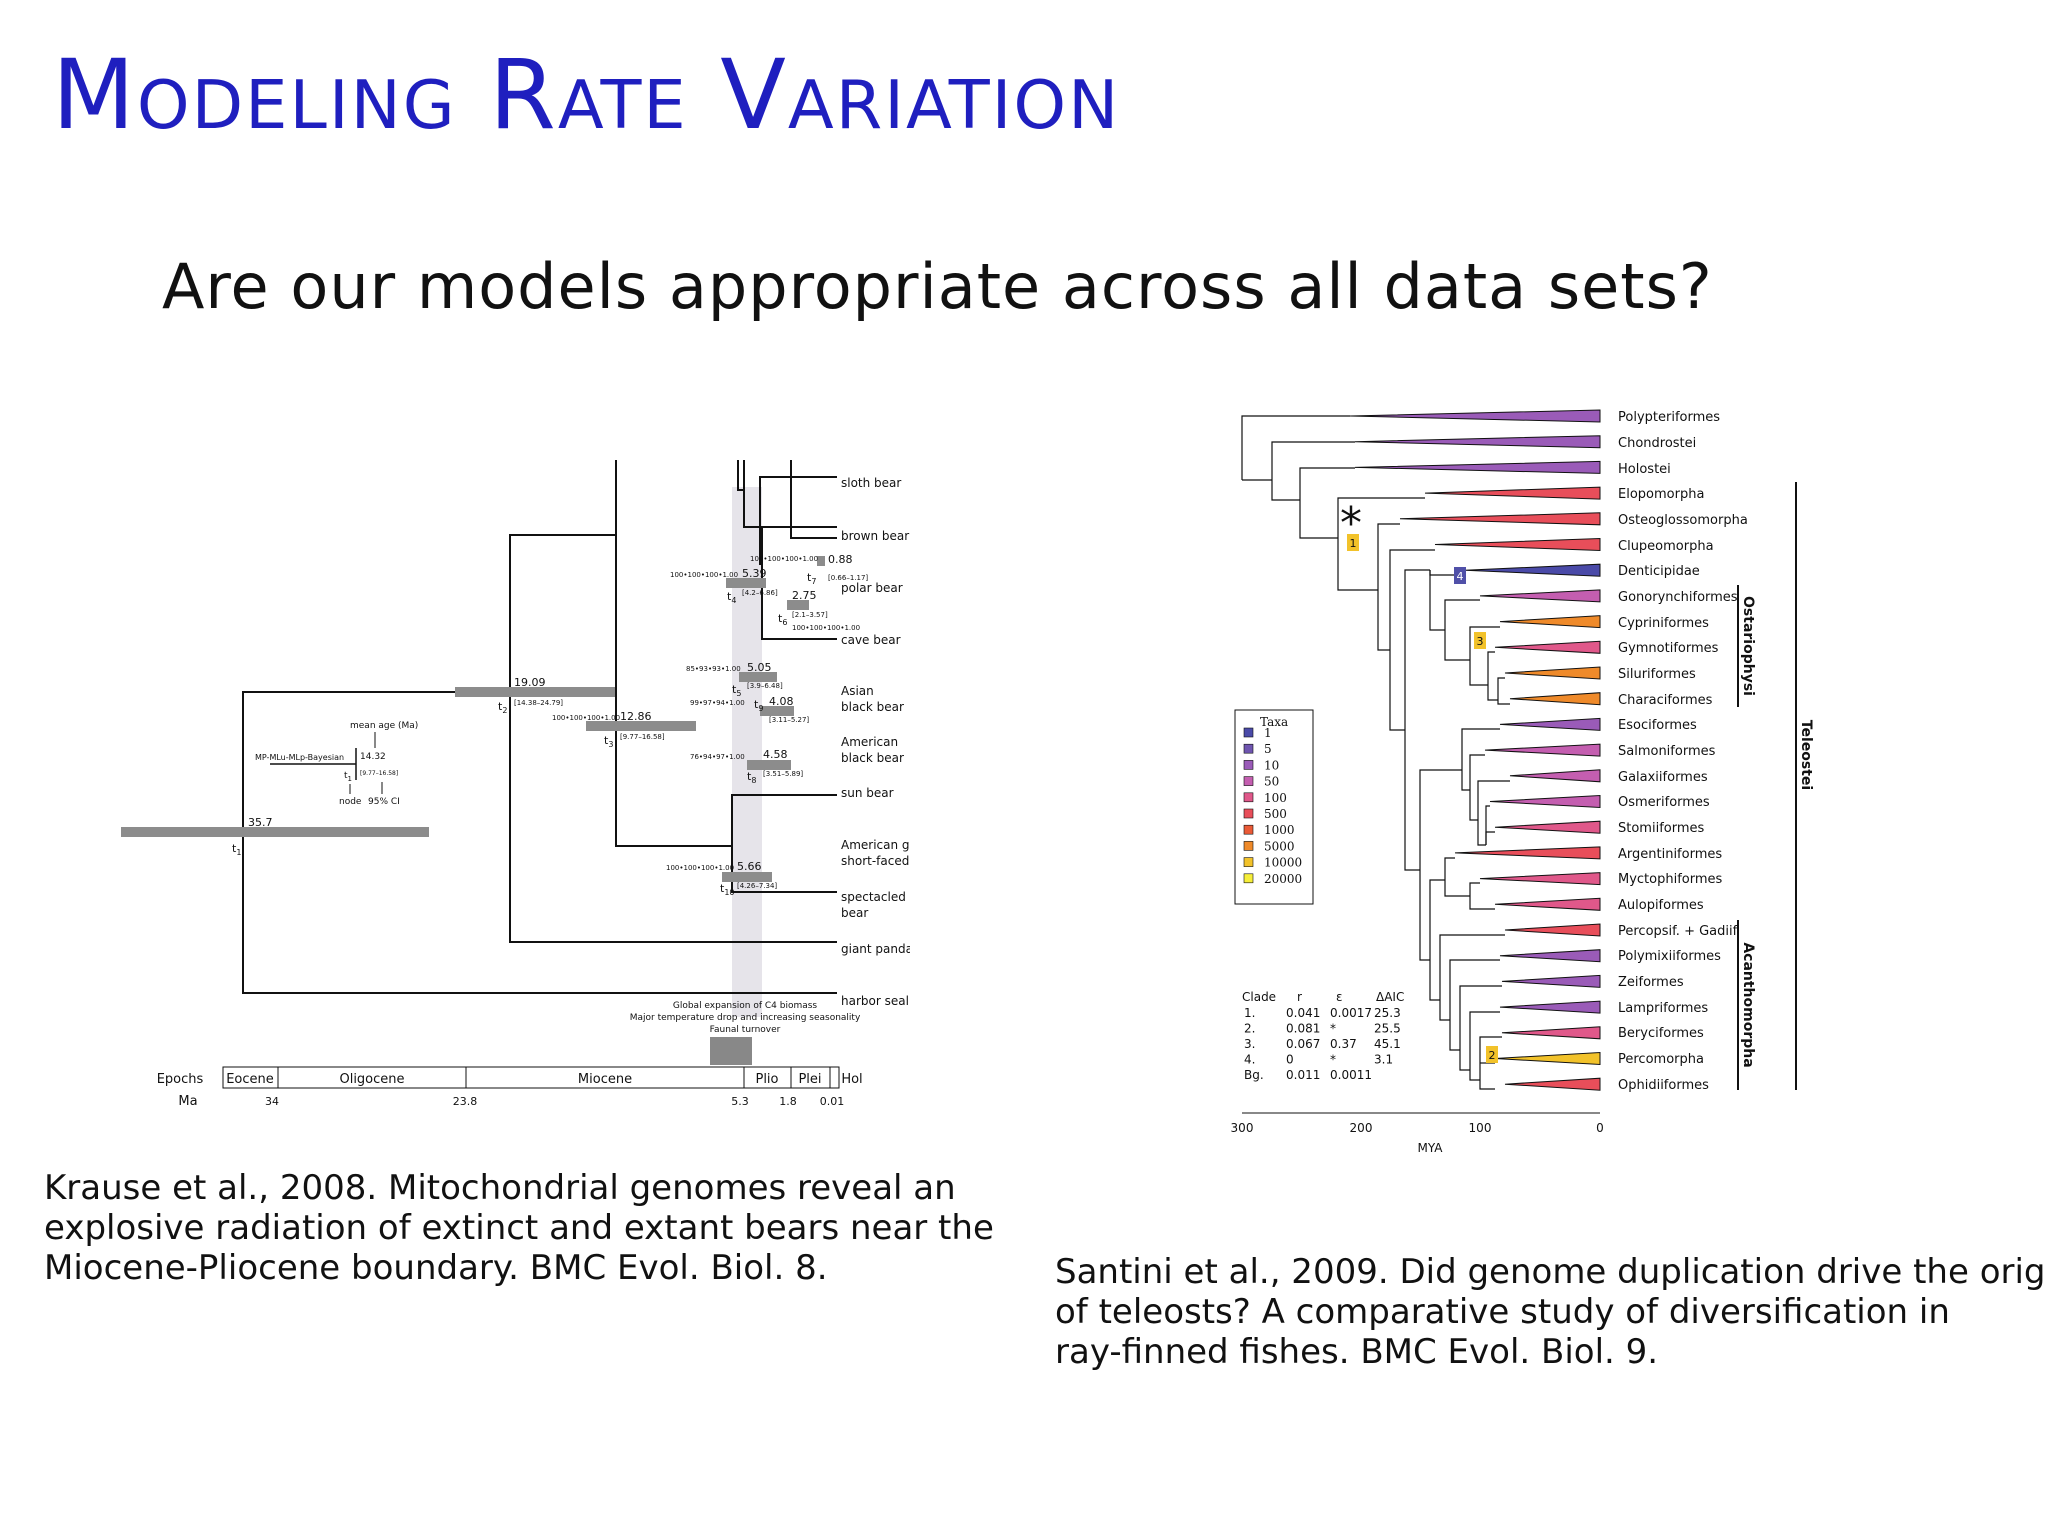 This screenshot has height=1536, width=2048. What do you see at coordinates (875, 949) in the screenshot?
I see `bear-taxon-label: giant panda` at bounding box center [875, 949].